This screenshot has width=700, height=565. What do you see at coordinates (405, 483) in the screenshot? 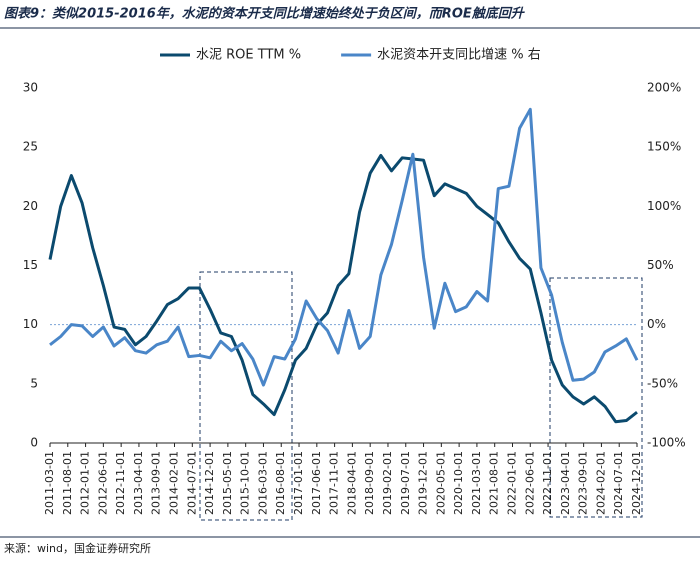
I see `x-tick-label: 2019-07-01` at bounding box center [405, 483].